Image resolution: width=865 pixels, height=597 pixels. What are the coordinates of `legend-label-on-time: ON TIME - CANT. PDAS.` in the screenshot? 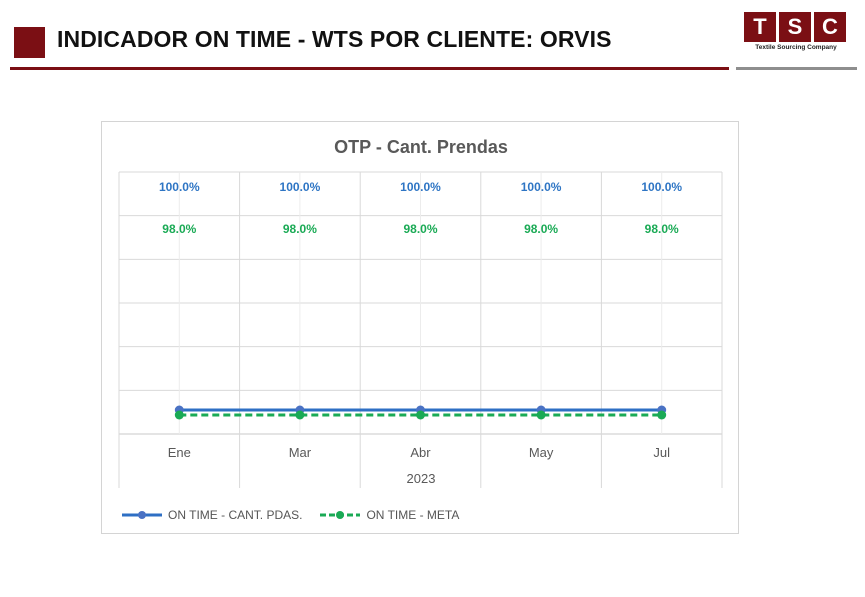 It's located at (235, 515).